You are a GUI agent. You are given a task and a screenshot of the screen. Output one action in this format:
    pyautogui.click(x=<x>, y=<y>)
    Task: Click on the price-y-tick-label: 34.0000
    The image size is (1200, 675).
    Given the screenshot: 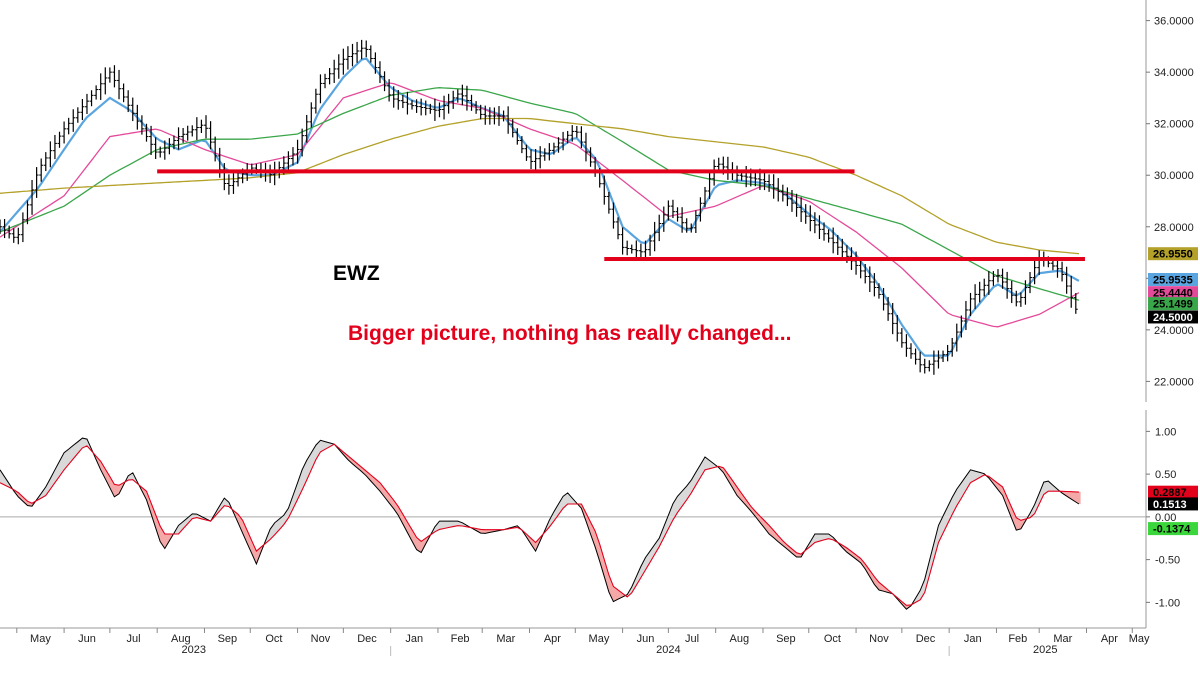 What is the action you would take?
    pyautogui.click(x=1174, y=73)
    